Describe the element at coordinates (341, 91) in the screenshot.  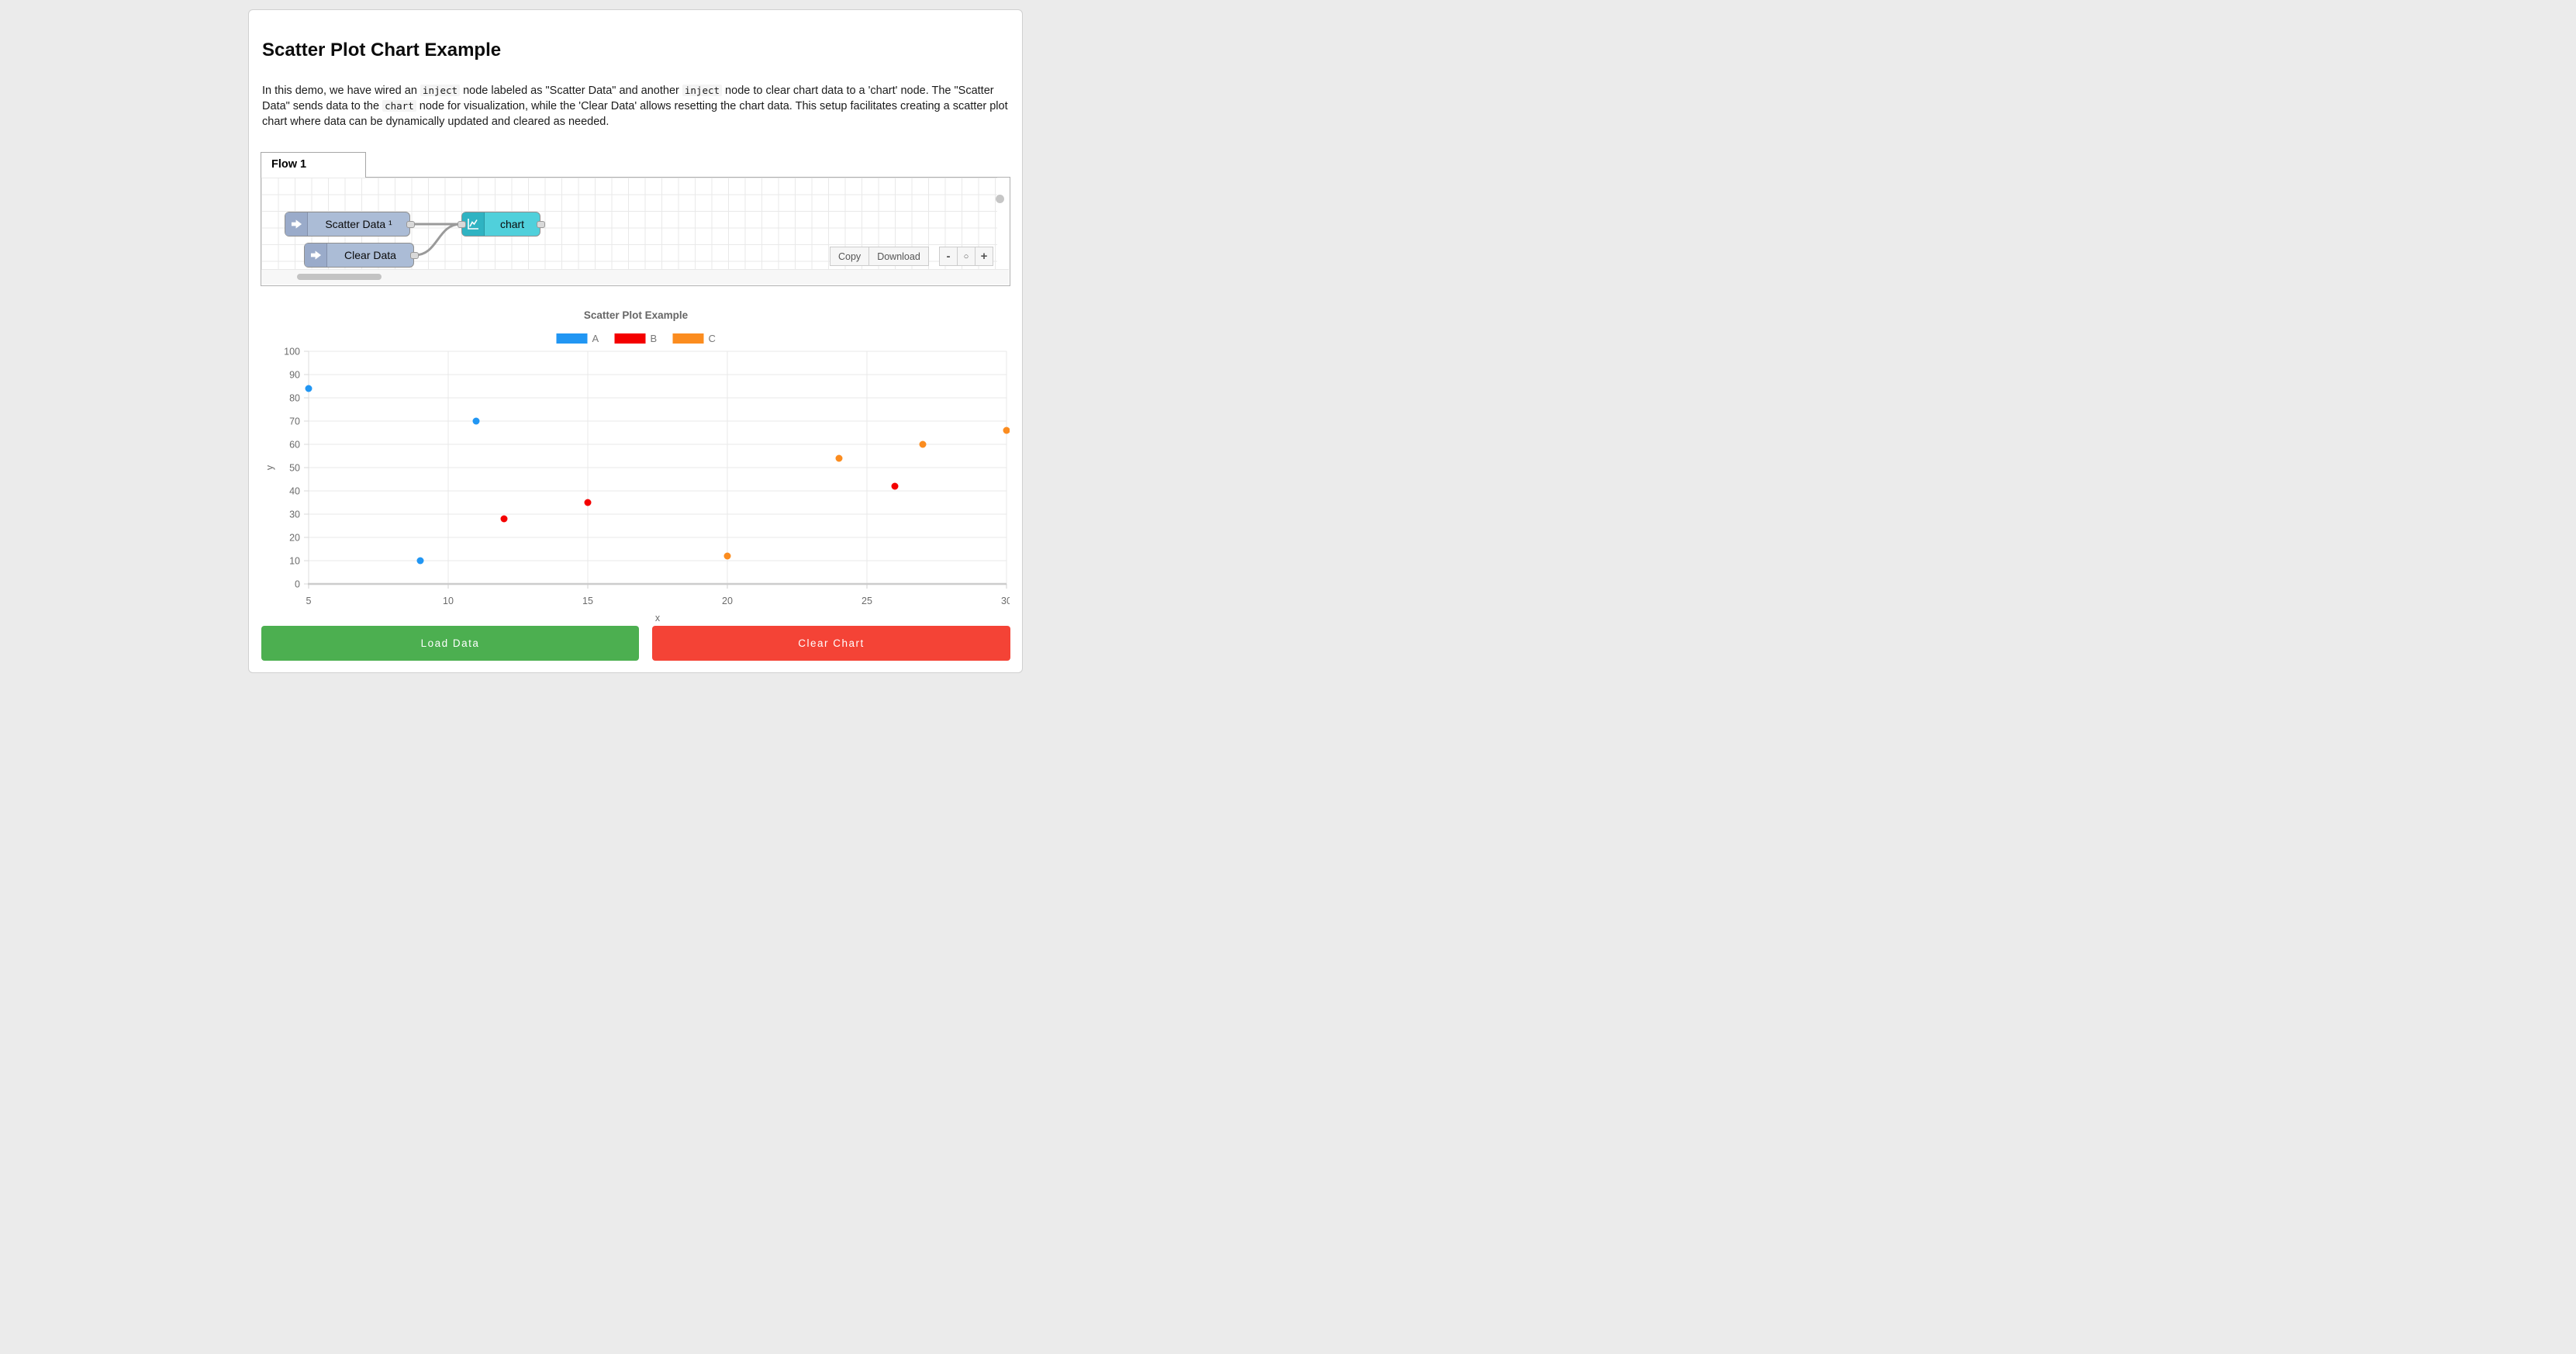
I see `description-text: In this demo, we have wired an` at that location.